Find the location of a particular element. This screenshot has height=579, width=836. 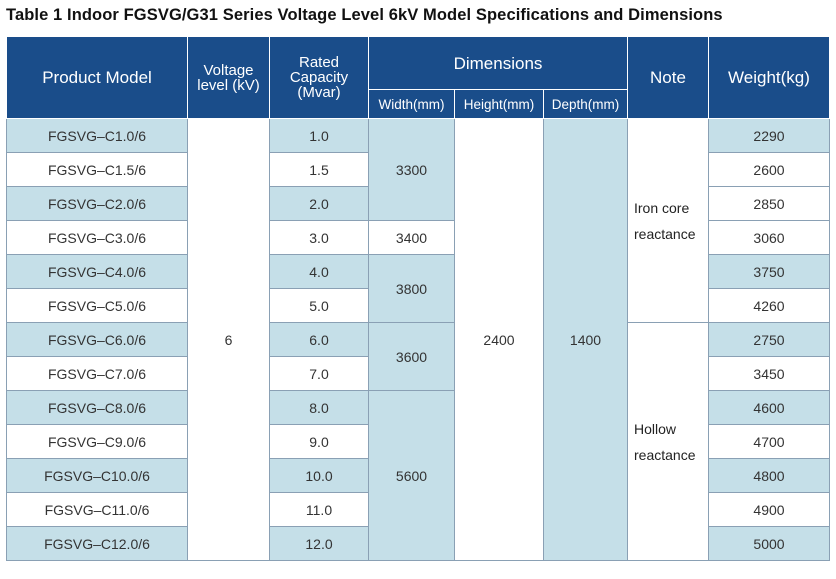

capacity-cell: 6.0 is located at coordinates (319, 339).